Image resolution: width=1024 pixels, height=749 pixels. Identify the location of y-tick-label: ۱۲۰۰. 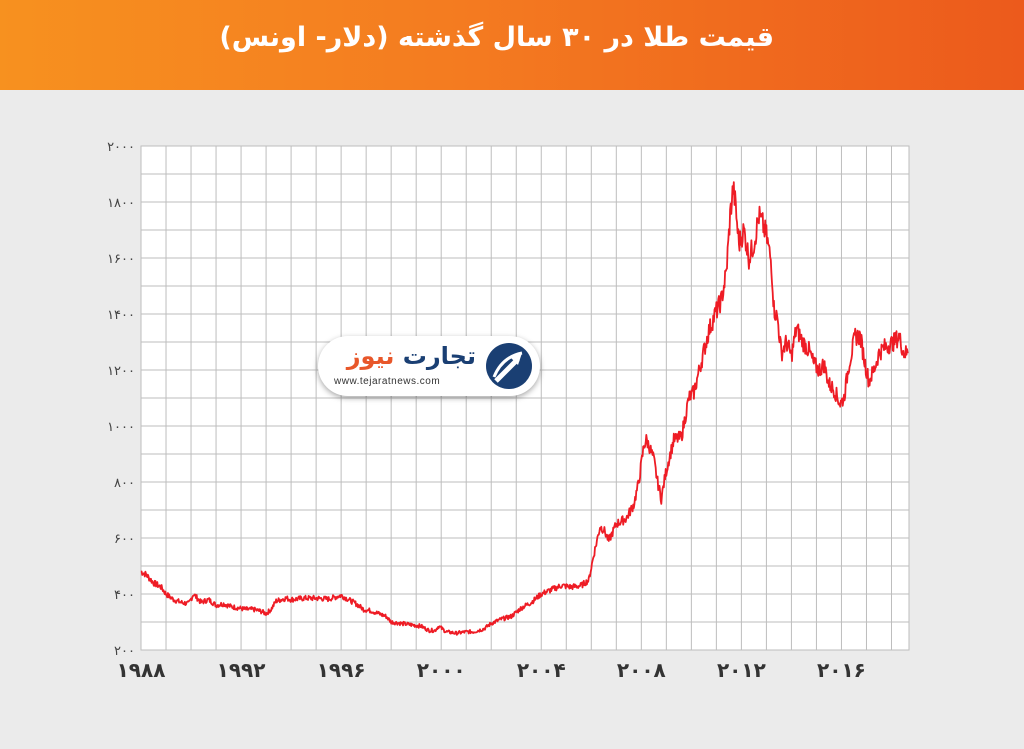
(121, 371).